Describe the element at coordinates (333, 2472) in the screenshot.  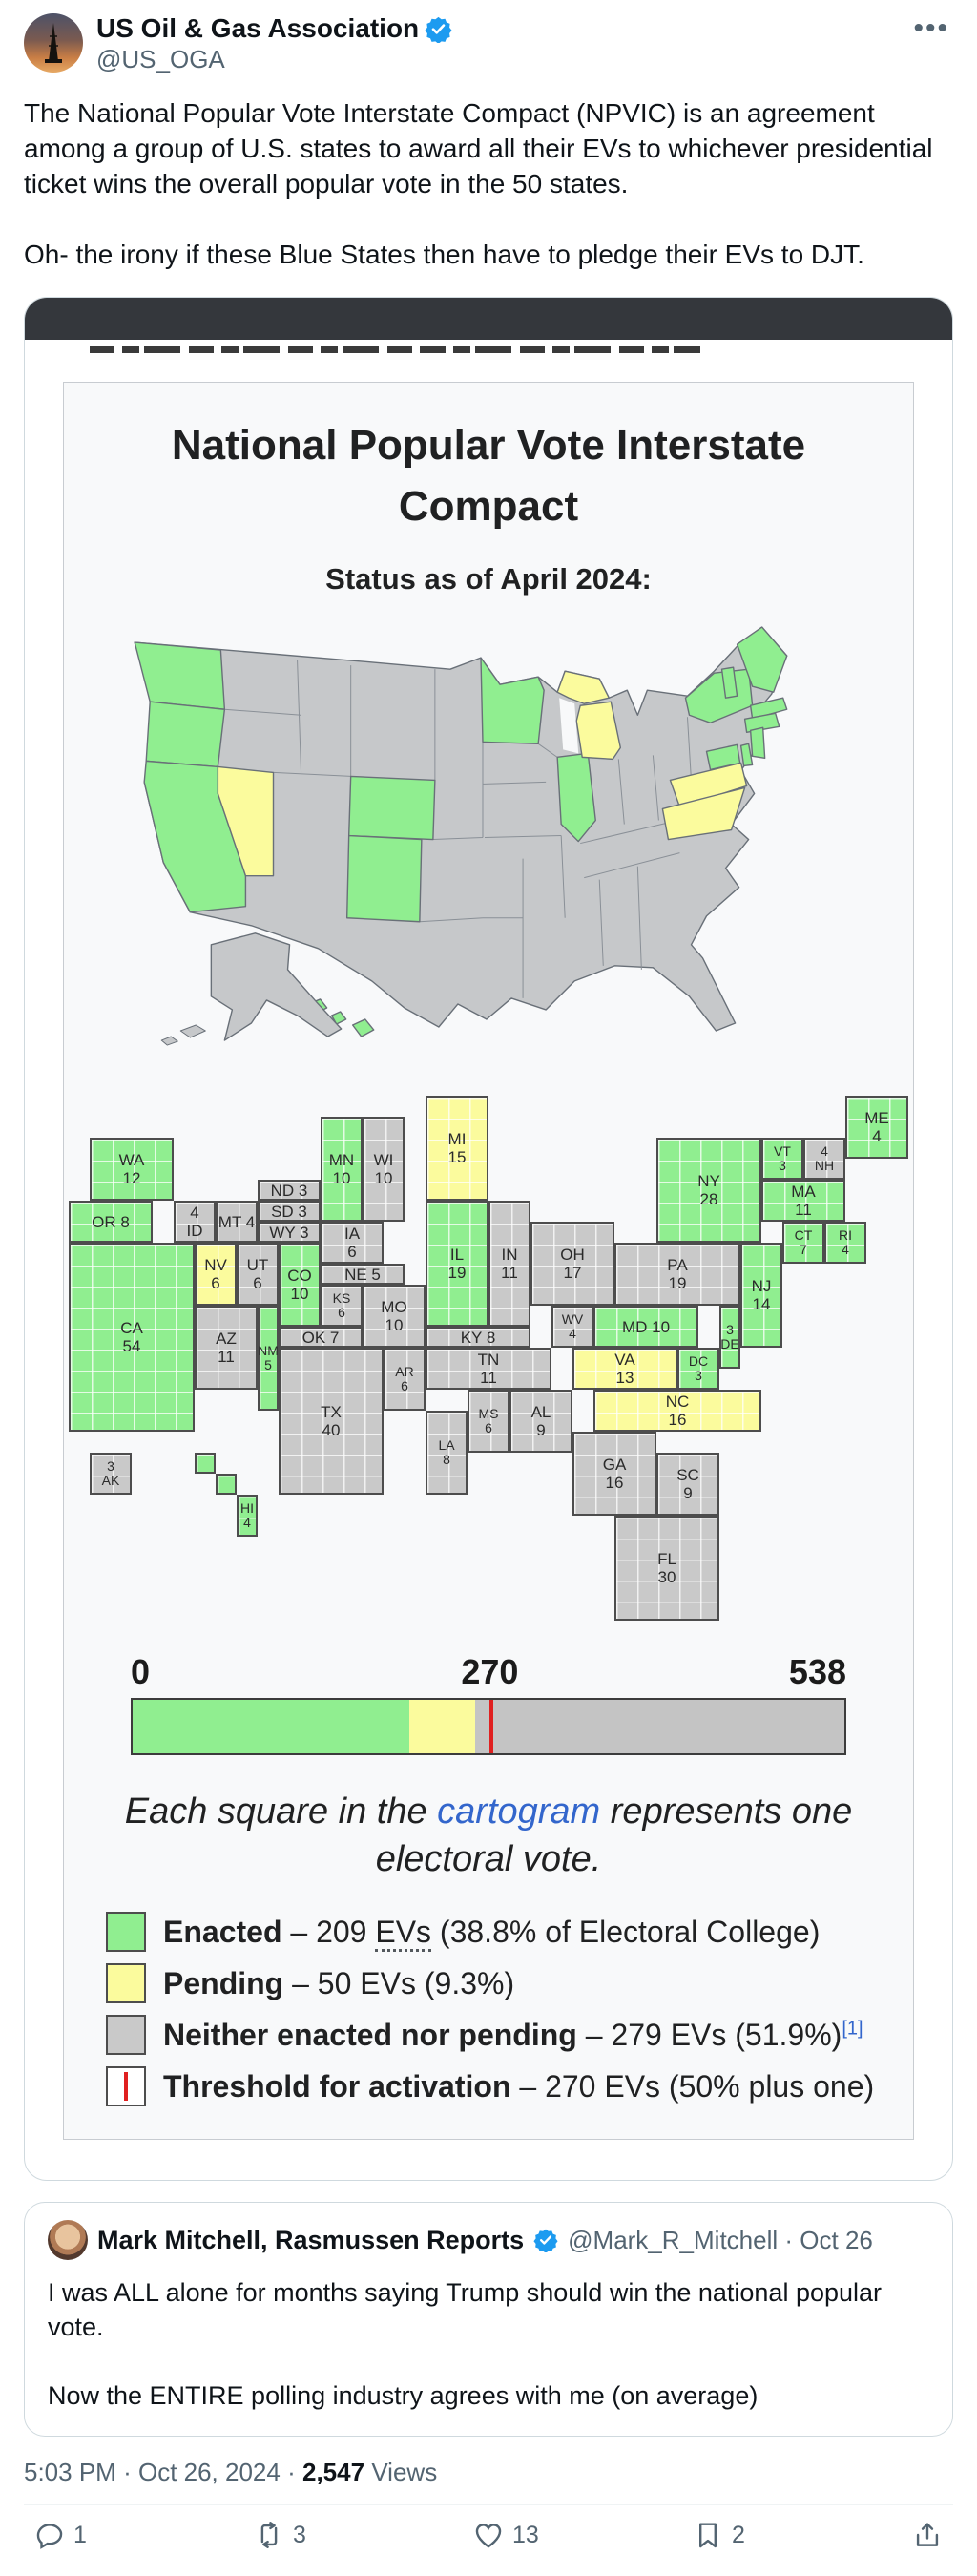
I see `views-count: 2,547` at that location.